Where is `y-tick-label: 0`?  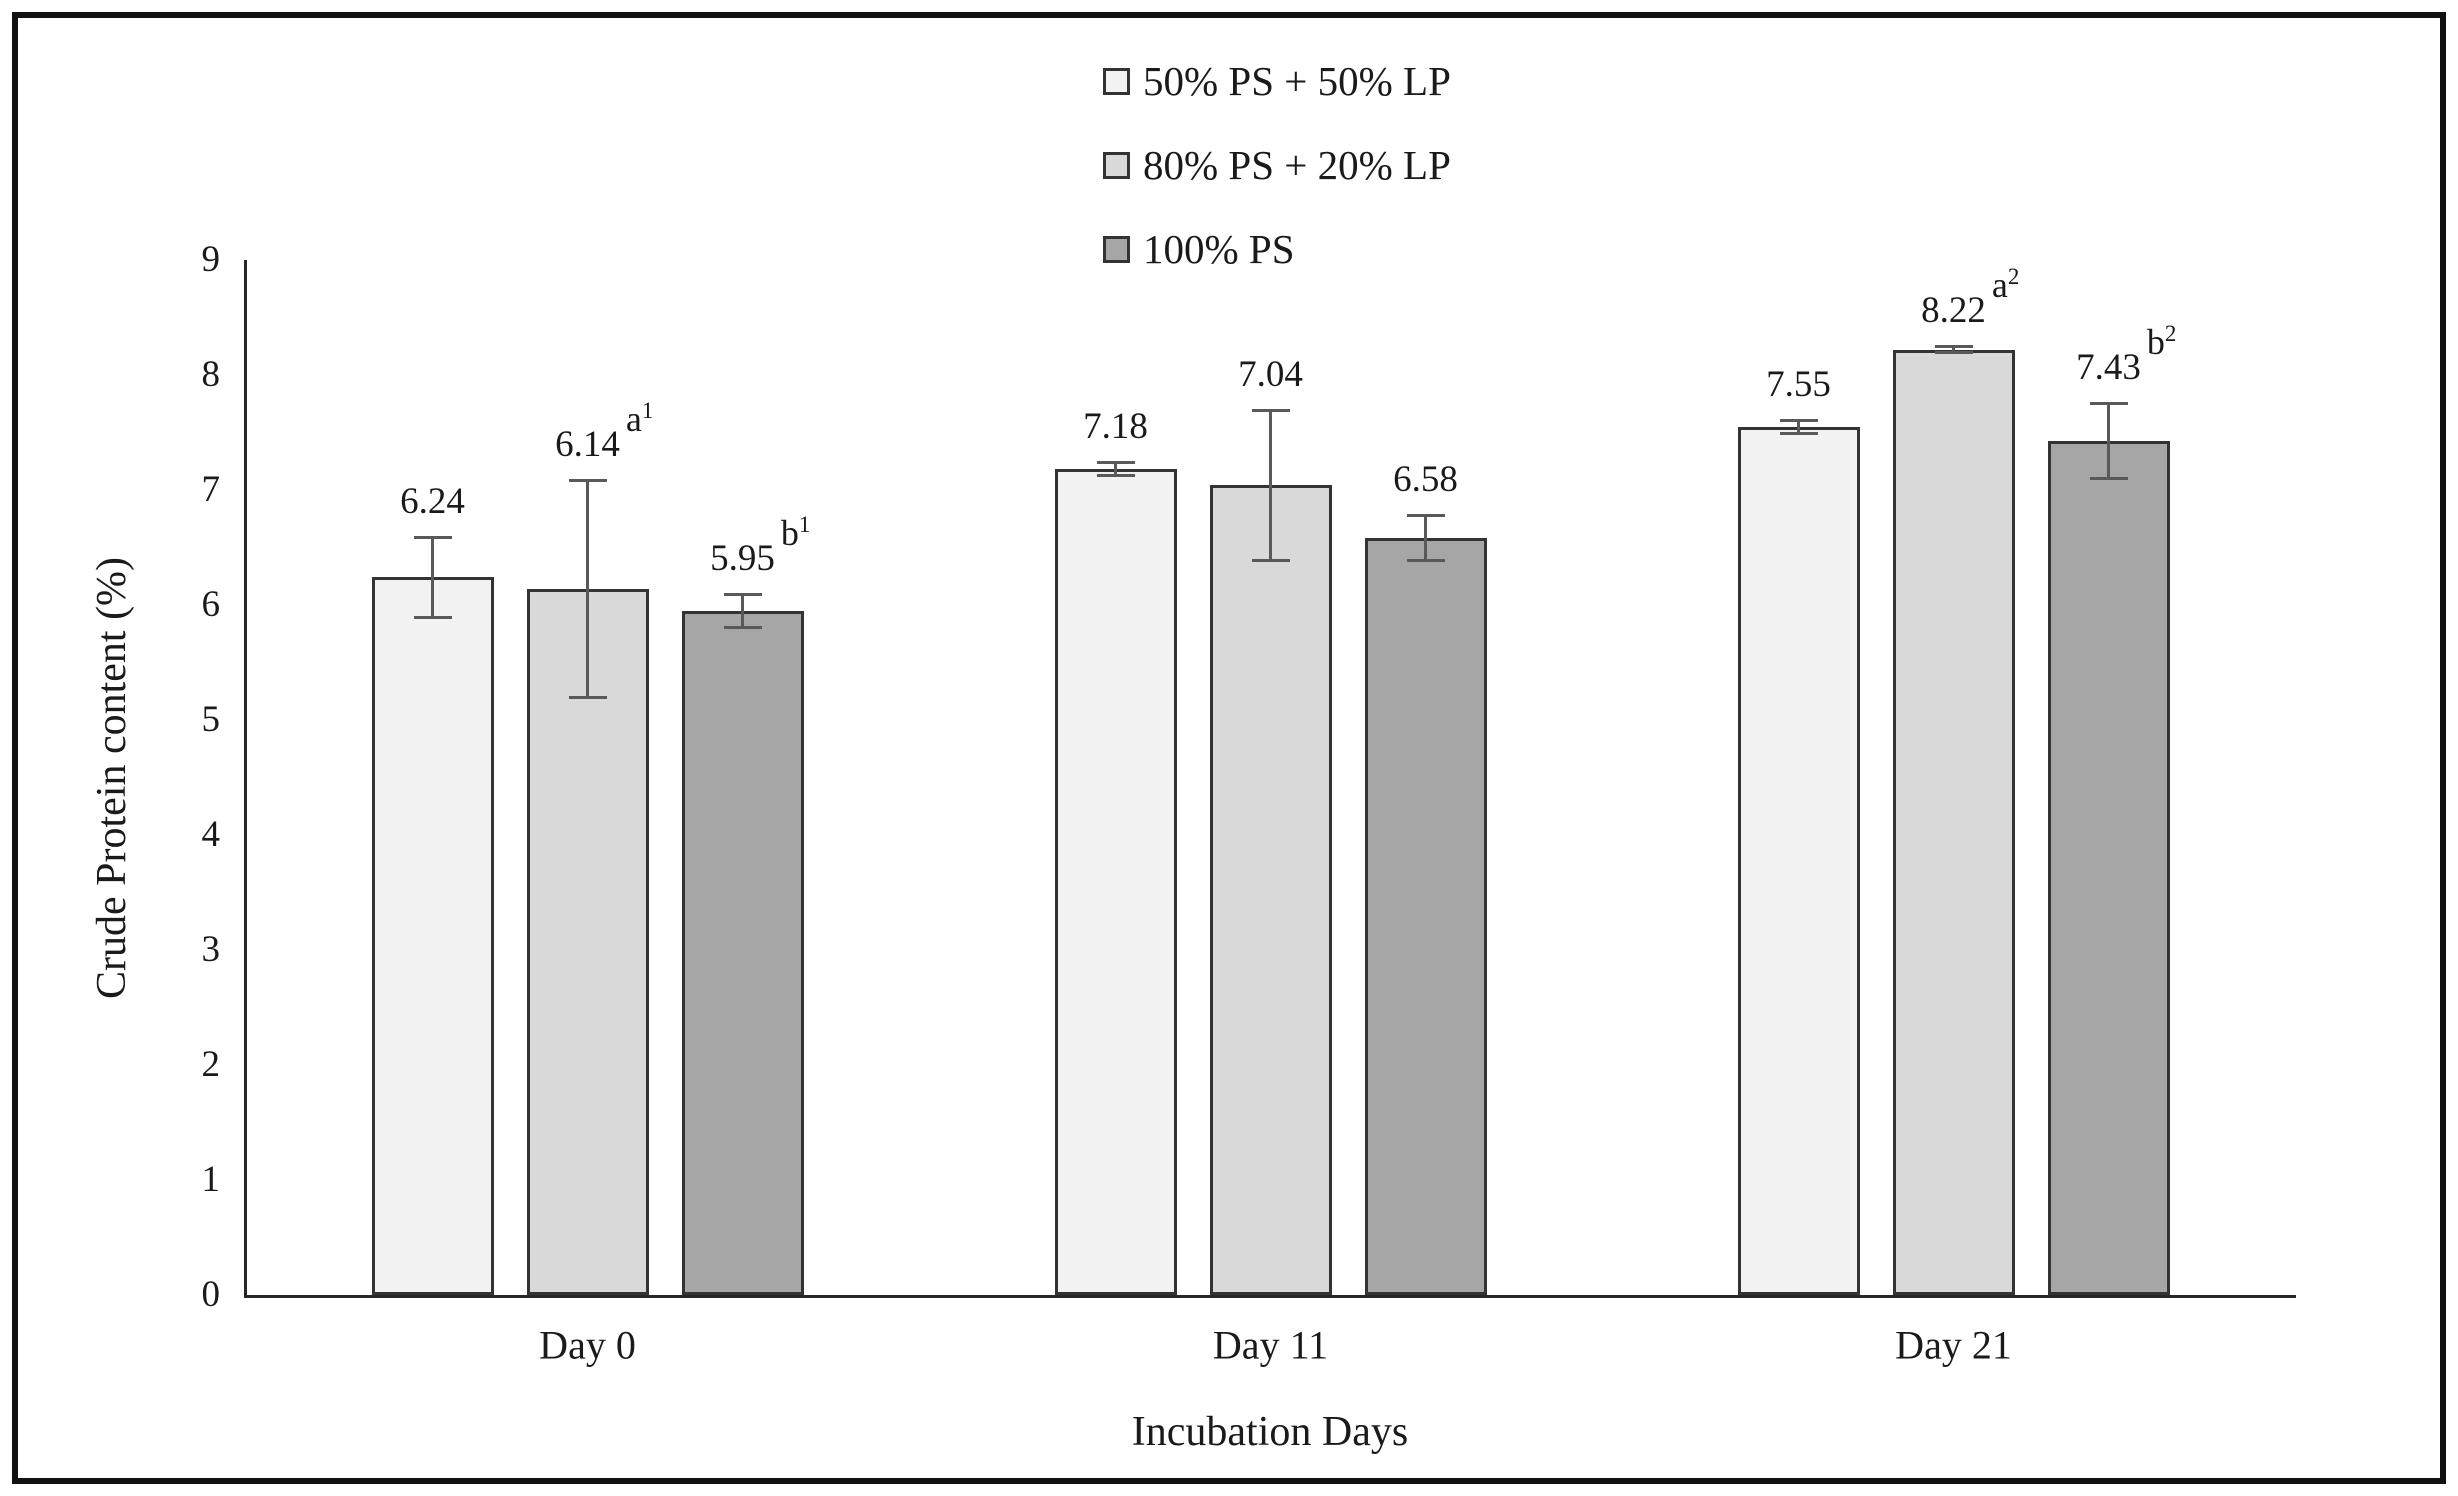
y-tick-label: 0 is located at coordinates (211, 1294).